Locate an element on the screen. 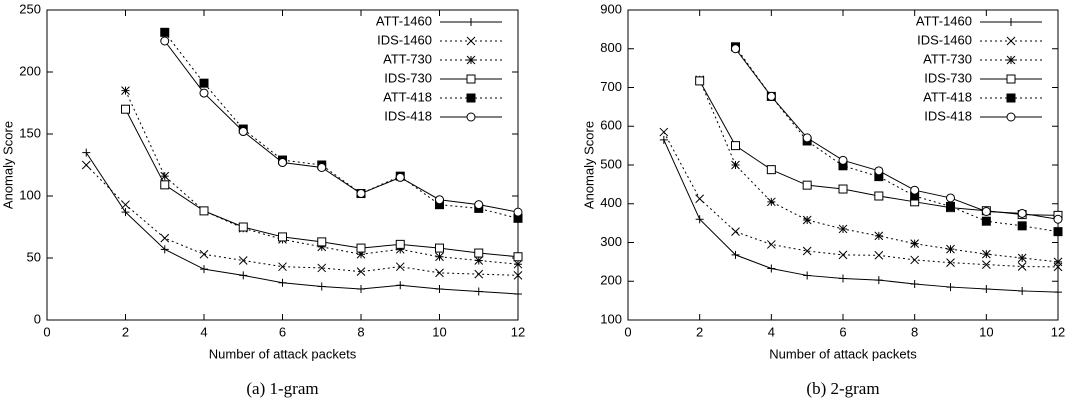 The image size is (1068, 413). x-tick-label: 10 is located at coordinates (986, 331).